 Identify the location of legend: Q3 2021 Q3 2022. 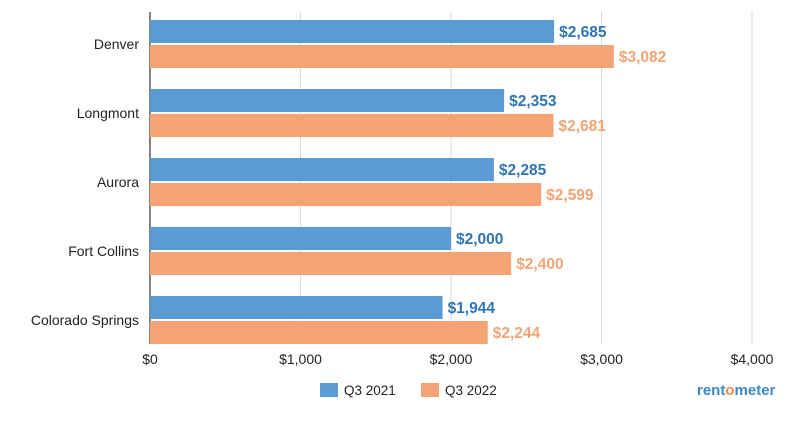
(408, 390).